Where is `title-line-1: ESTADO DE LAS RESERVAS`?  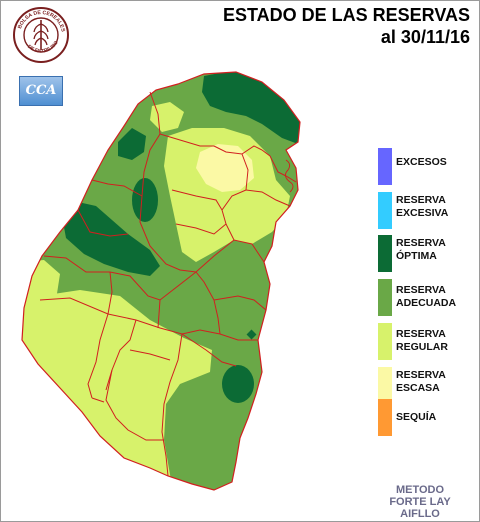 title-line-1: ESTADO DE LAS RESERVAS is located at coordinates (346, 15).